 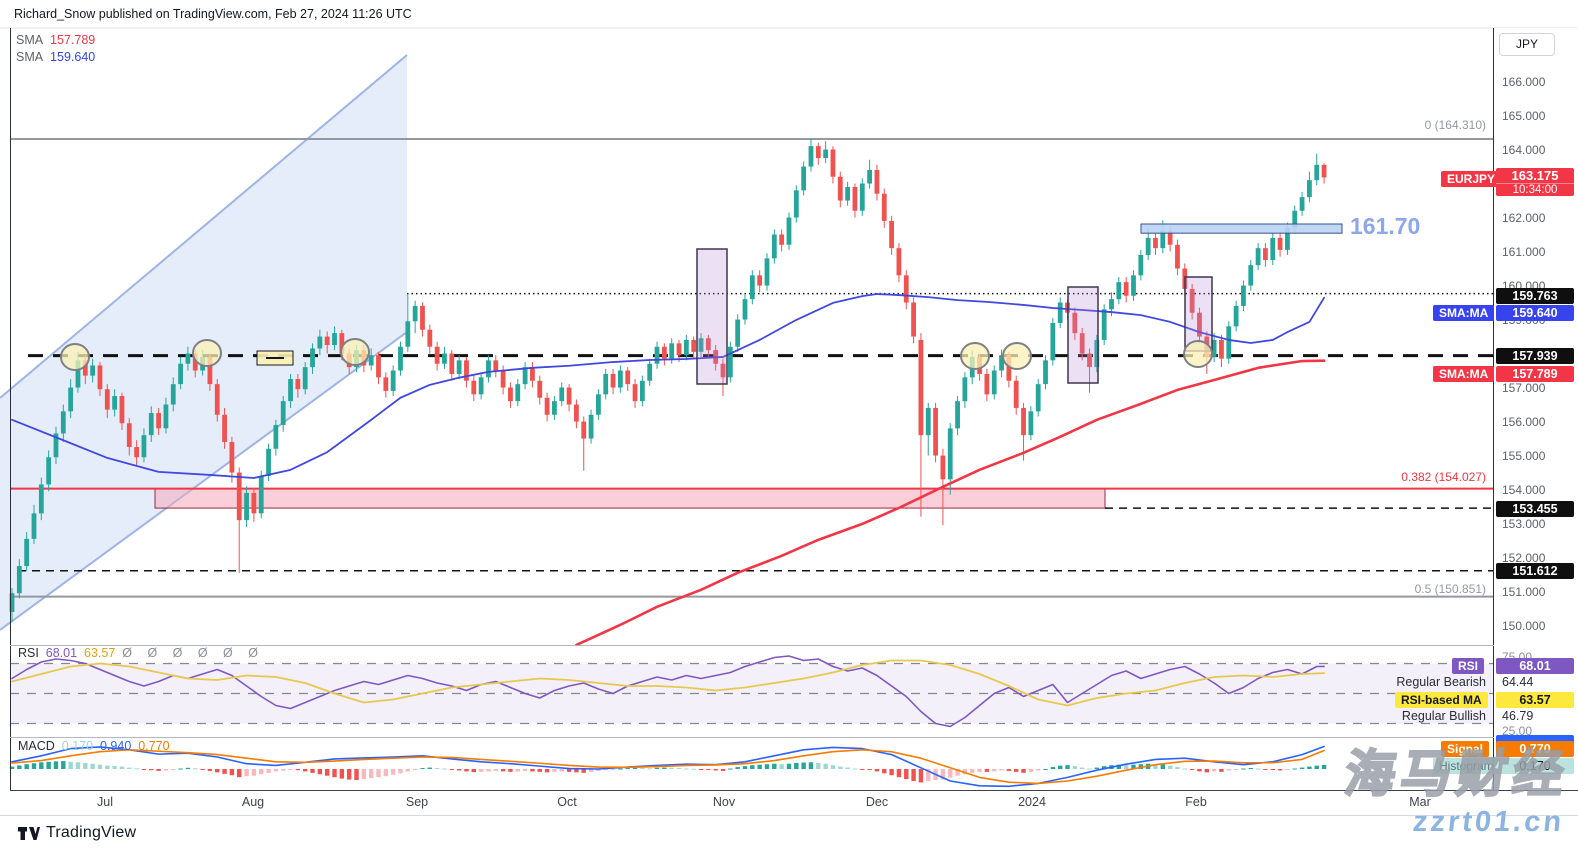 I want to click on rsi-legend: RSI 68.01 63.57 Ø Ø Ø Ø Ø Ø, so click(x=141, y=653).